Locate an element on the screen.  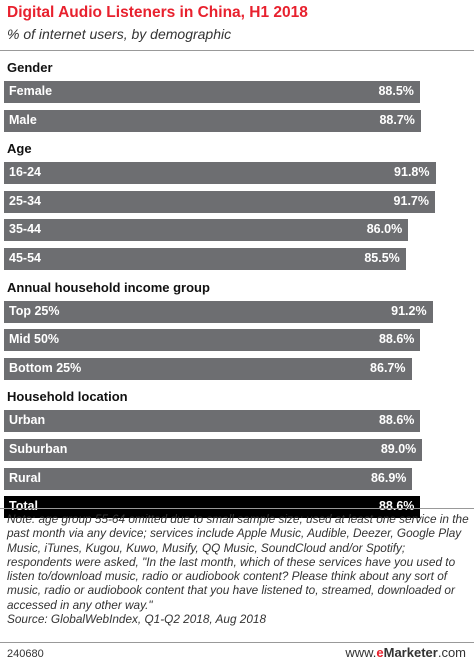
bar-value-label: 88.5% is located at coordinates (396, 91).